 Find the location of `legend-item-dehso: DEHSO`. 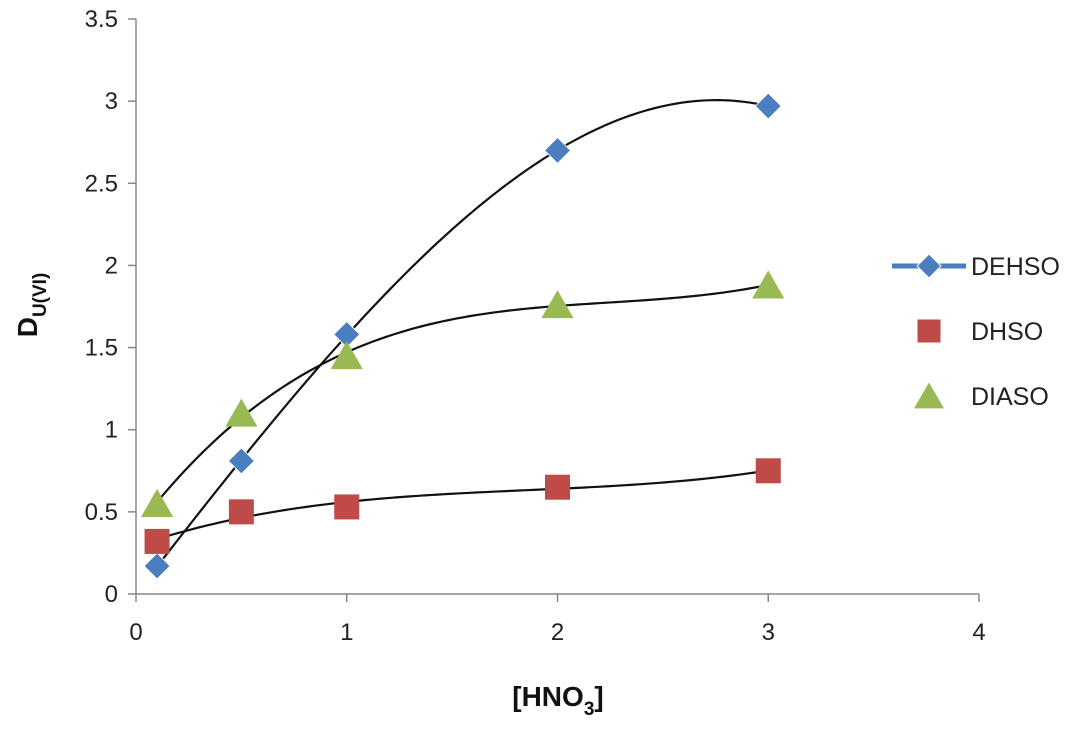

legend-item-dehso: DEHSO is located at coordinates (976, 267).